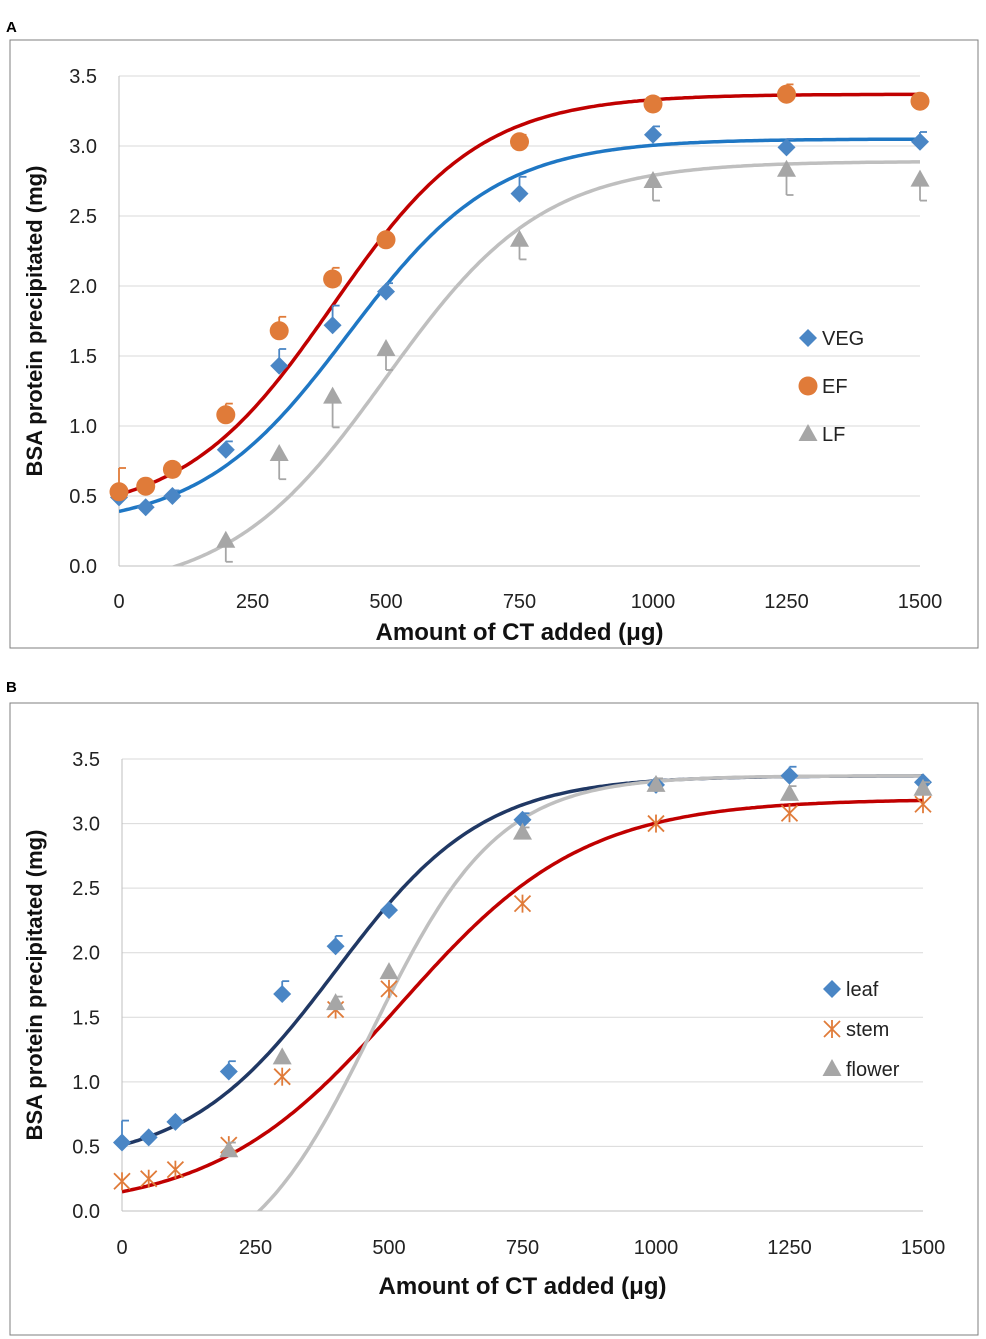 Image resolution: width=986 pixels, height=1339 pixels. What do you see at coordinates (808, 386) in the screenshot?
I see `legend-marker-EF` at bounding box center [808, 386].